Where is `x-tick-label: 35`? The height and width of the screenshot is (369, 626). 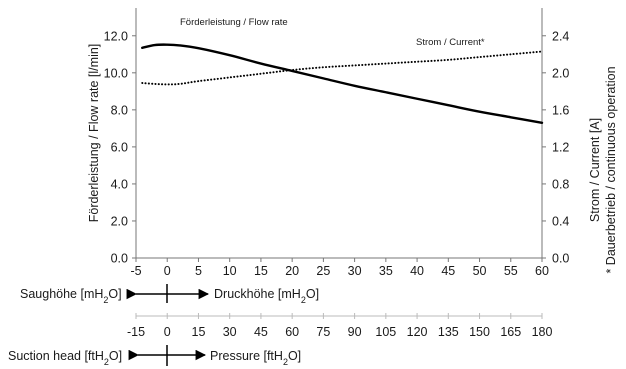
x-tick-label: 35 is located at coordinates (386, 271).